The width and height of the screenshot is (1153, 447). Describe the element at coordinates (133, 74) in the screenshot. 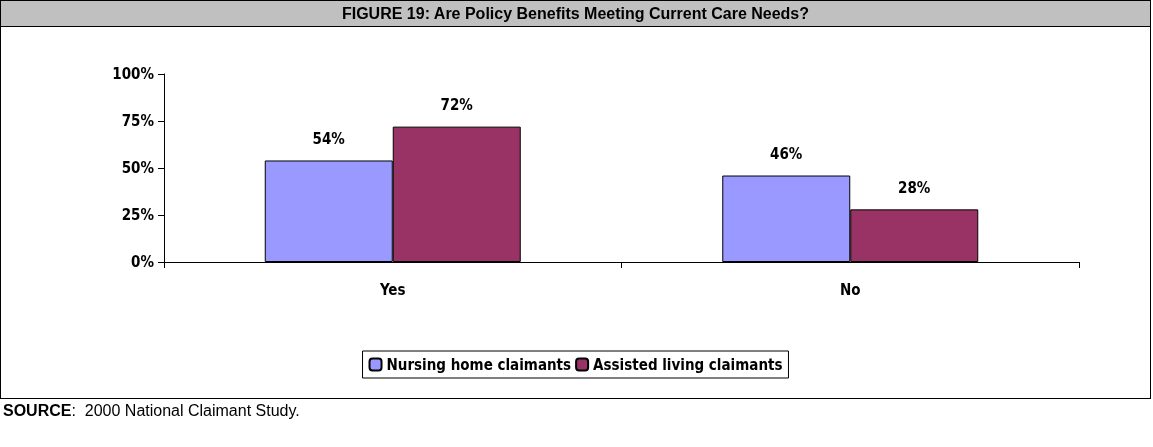

I see `y-tick-label: 100%` at that location.